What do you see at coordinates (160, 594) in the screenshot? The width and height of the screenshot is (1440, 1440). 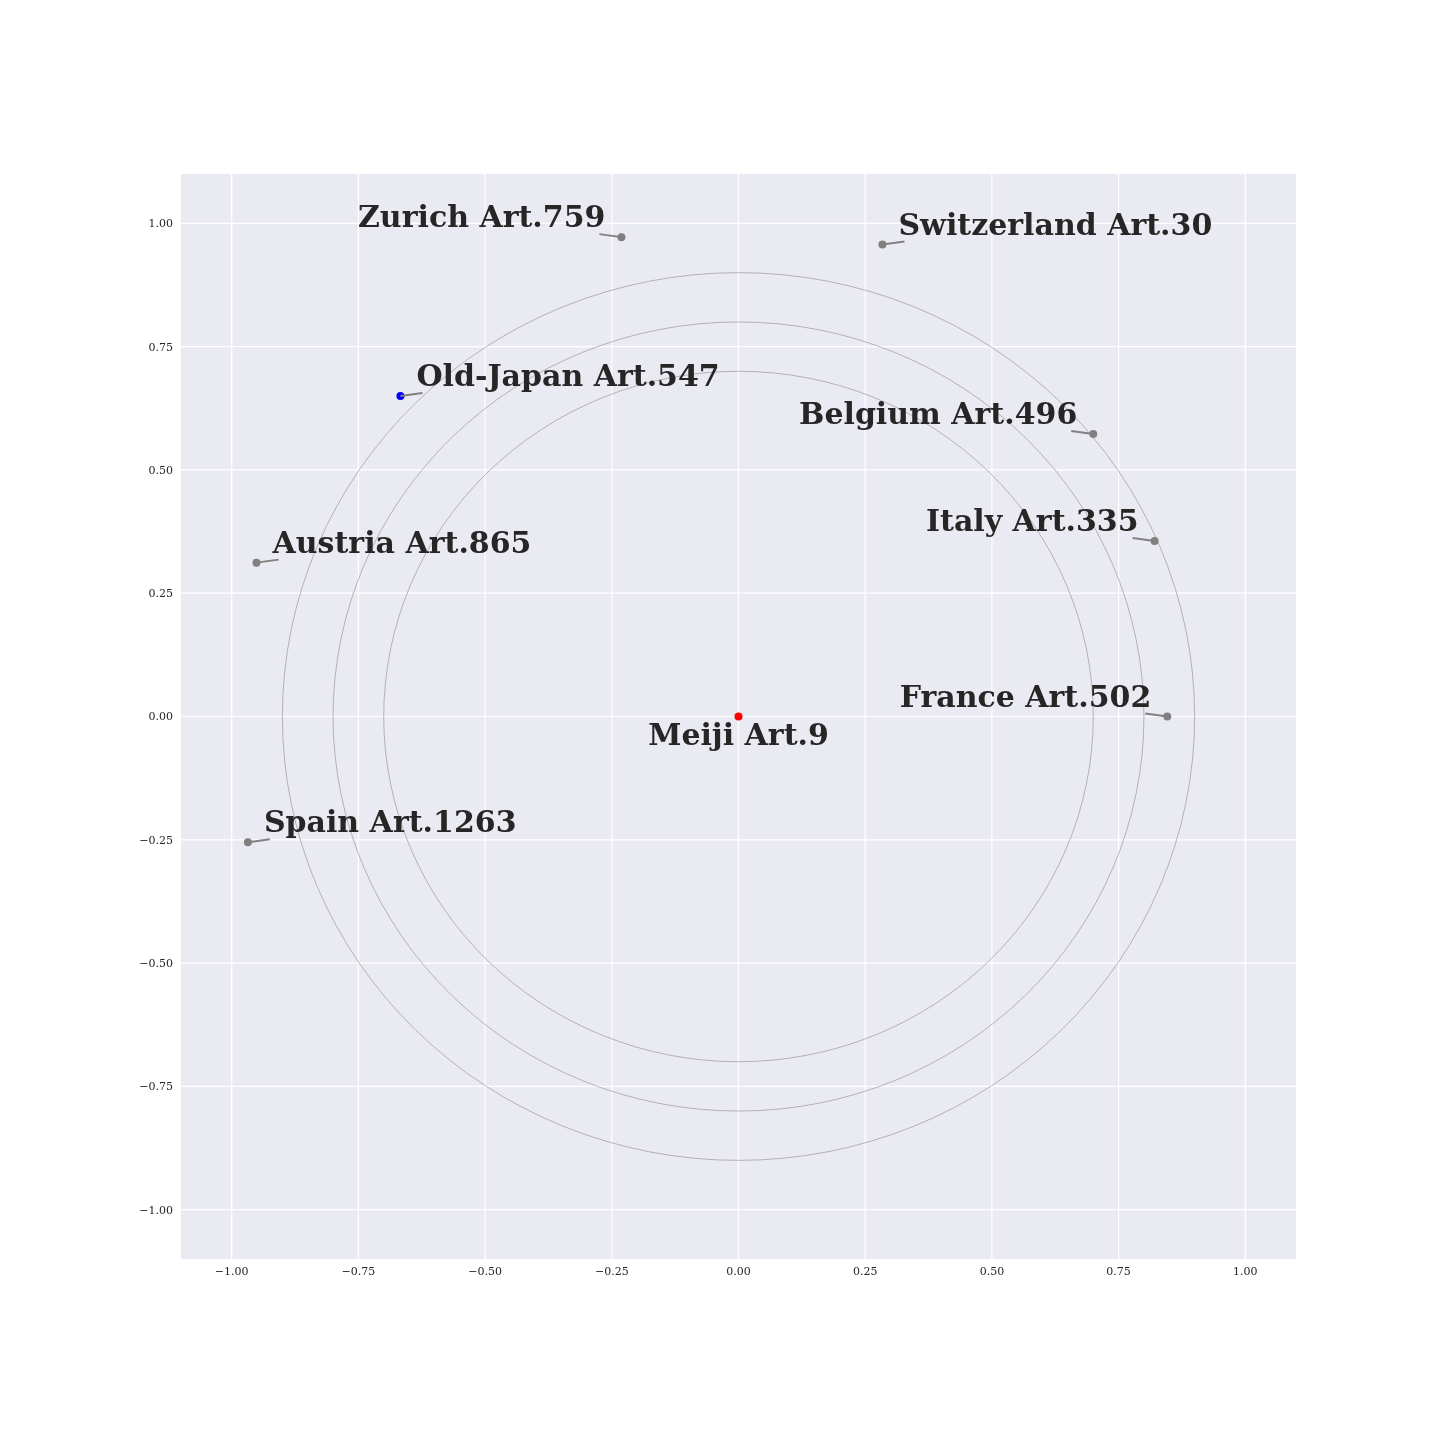 I see `y-tick-label: 0.25` at bounding box center [160, 594].